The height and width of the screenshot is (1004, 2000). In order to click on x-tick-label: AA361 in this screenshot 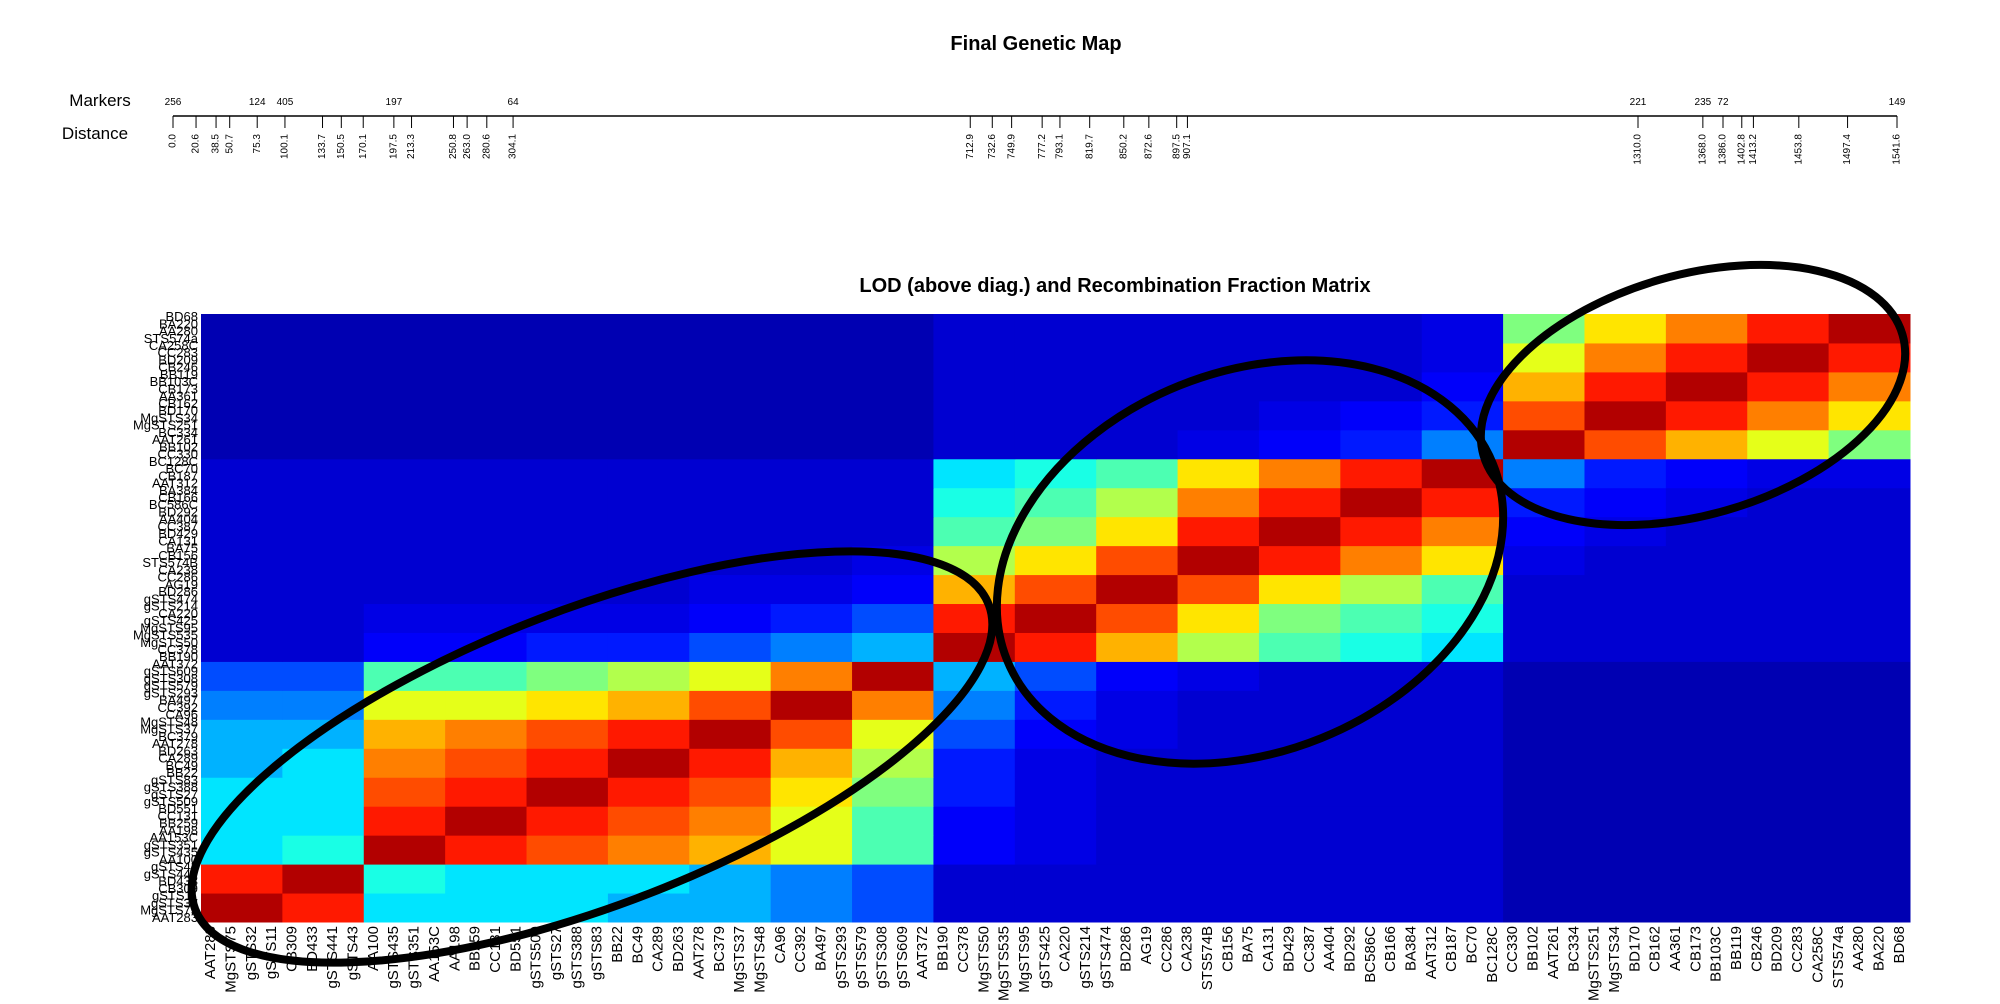, I will do `click(1675, 948)`.